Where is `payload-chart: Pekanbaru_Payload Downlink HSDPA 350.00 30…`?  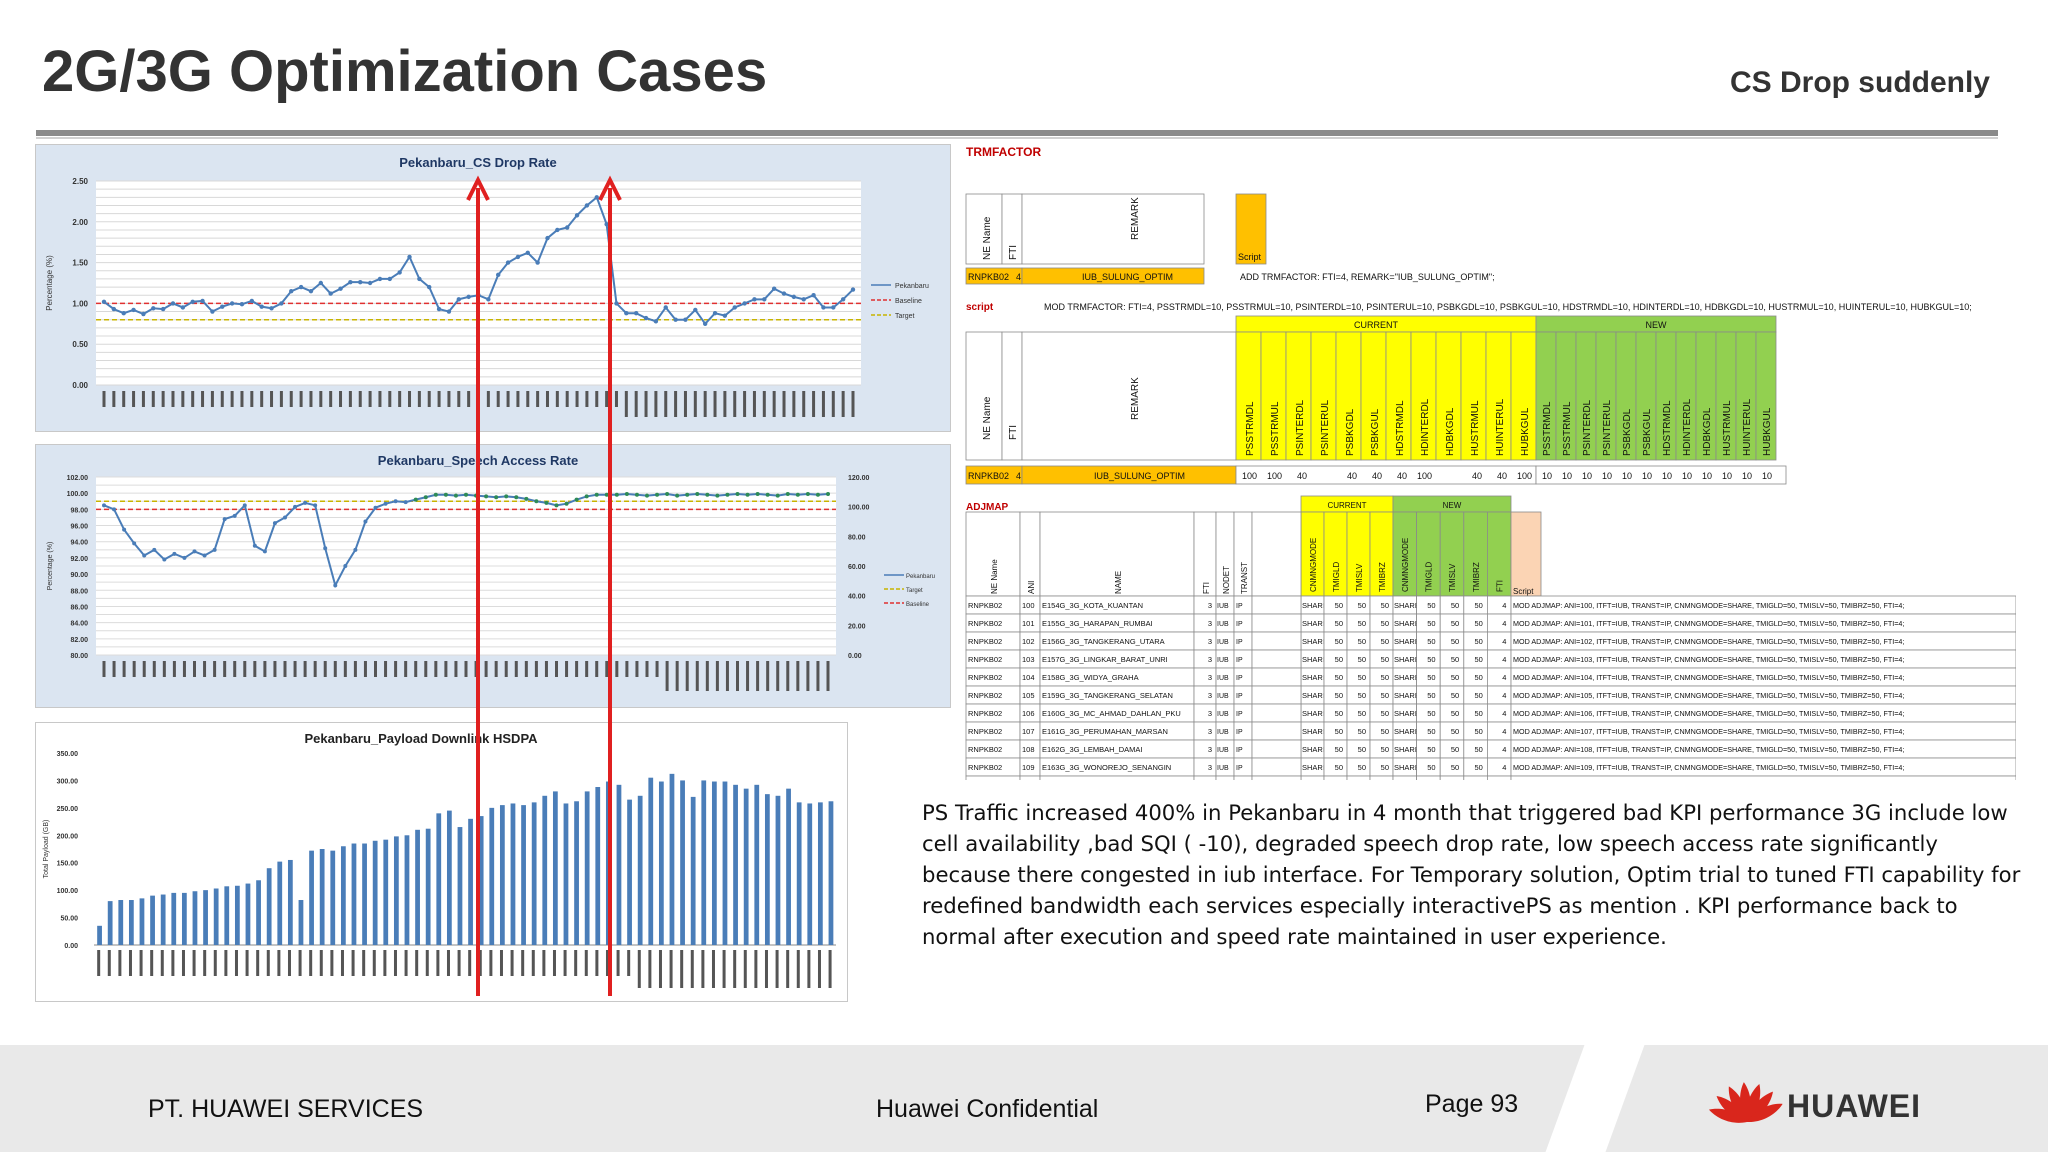 payload-chart: Pekanbaru_Payload Downlink HSDPA 350.00 30… is located at coordinates (441, 862).